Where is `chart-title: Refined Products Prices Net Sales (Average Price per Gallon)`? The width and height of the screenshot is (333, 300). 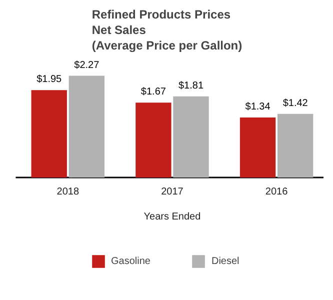
chart-title: Refined Products Prices Net Sales (Average Price per Gallon) is located at coordinates (167, 30).